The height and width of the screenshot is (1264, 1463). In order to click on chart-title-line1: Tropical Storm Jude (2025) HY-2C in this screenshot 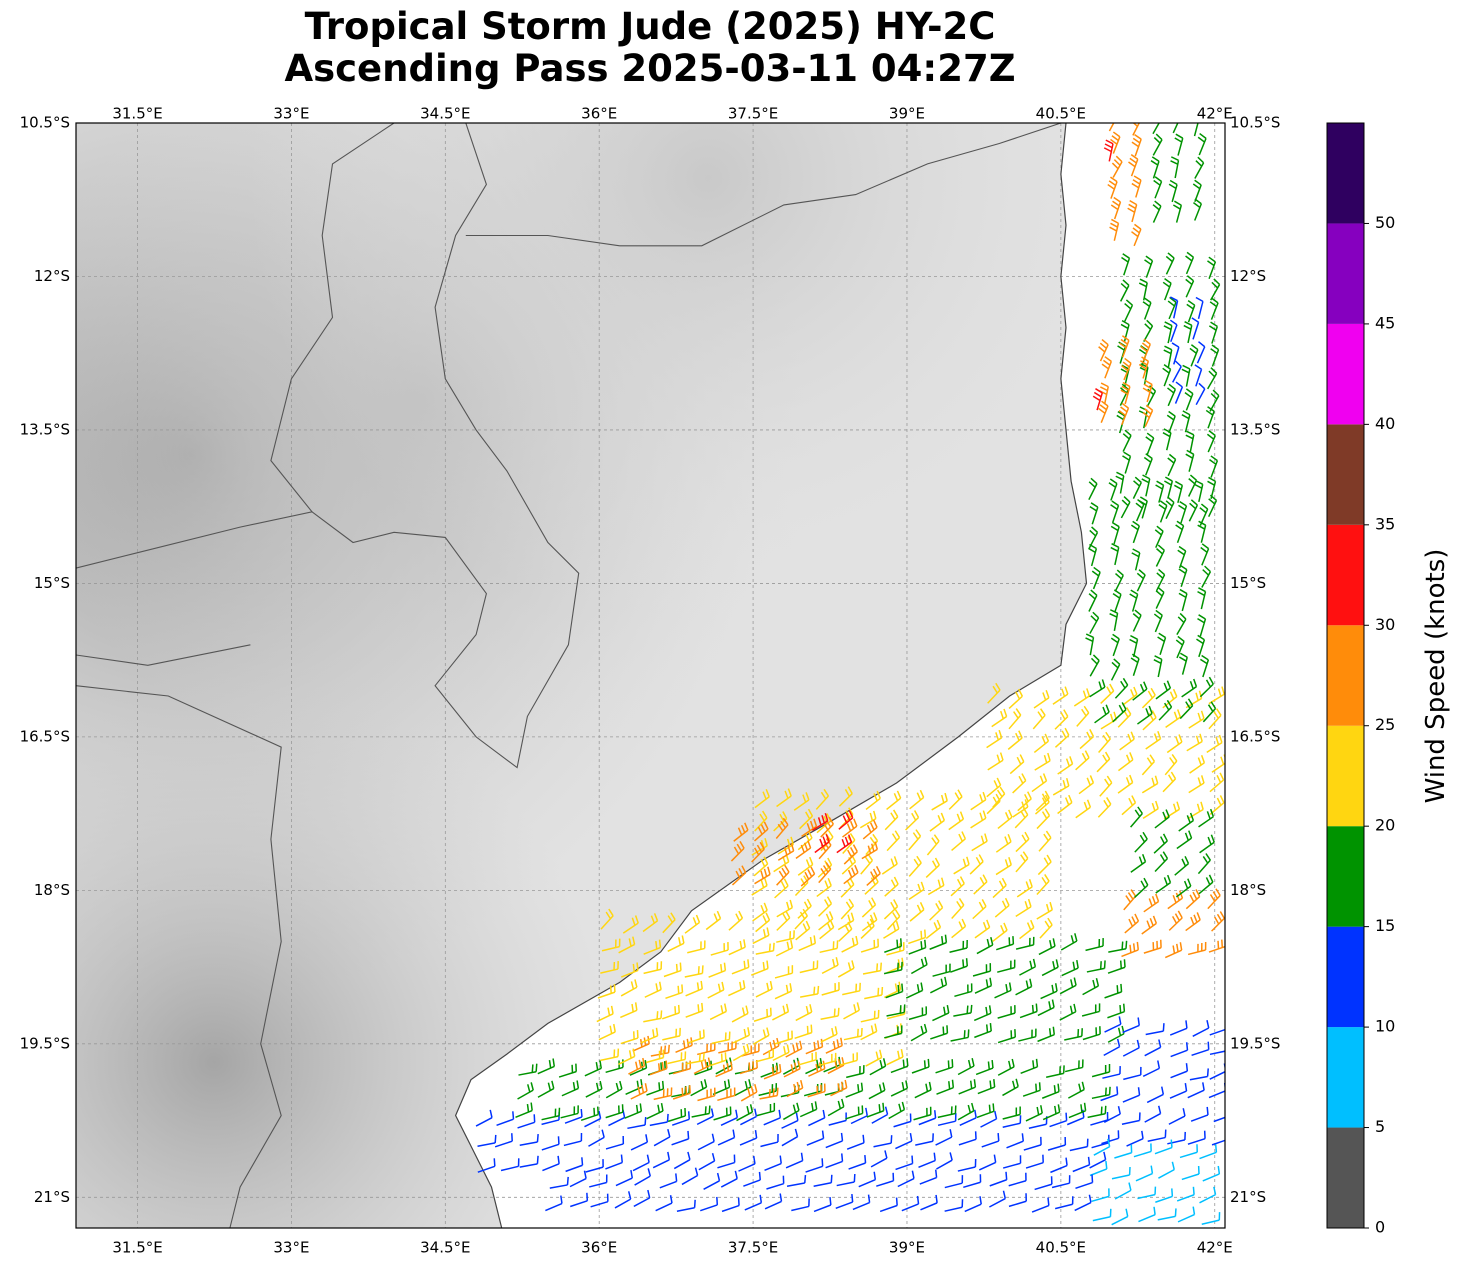, I will do `click(650, 26)`.